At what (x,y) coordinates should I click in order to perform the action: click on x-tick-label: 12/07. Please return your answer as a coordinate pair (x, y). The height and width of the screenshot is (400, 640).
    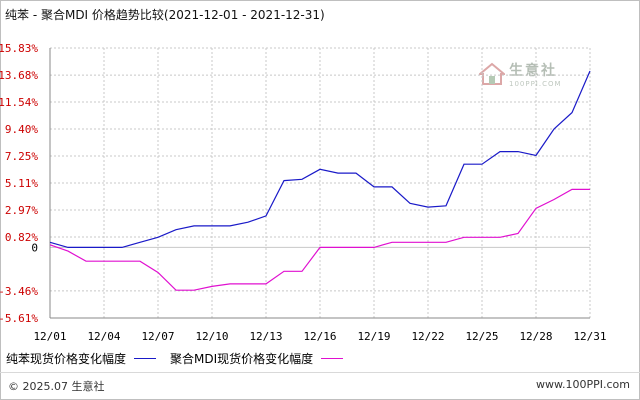
    Looking at the image, I should click on (157, 336).